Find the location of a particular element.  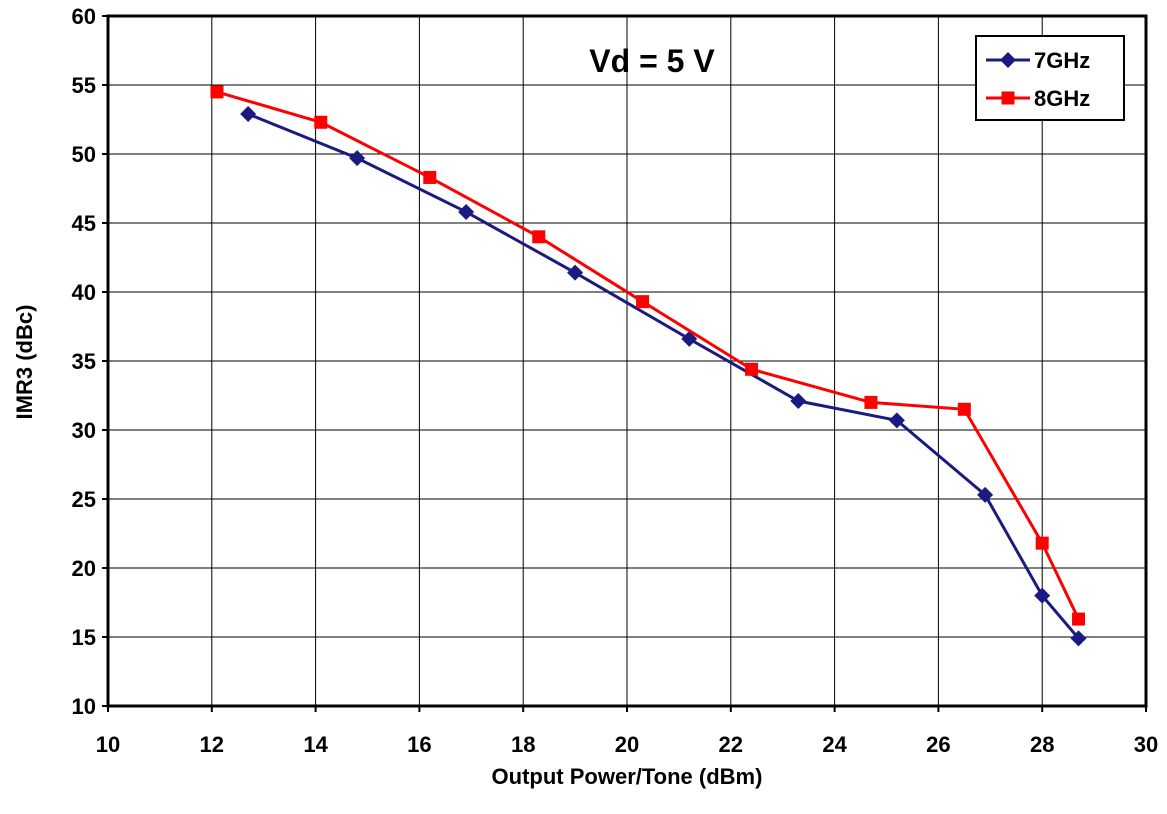

y-axis-ticks: 10 15 20 25 30 35 40 45 50 55 60 is located at coordinates (90, 361).